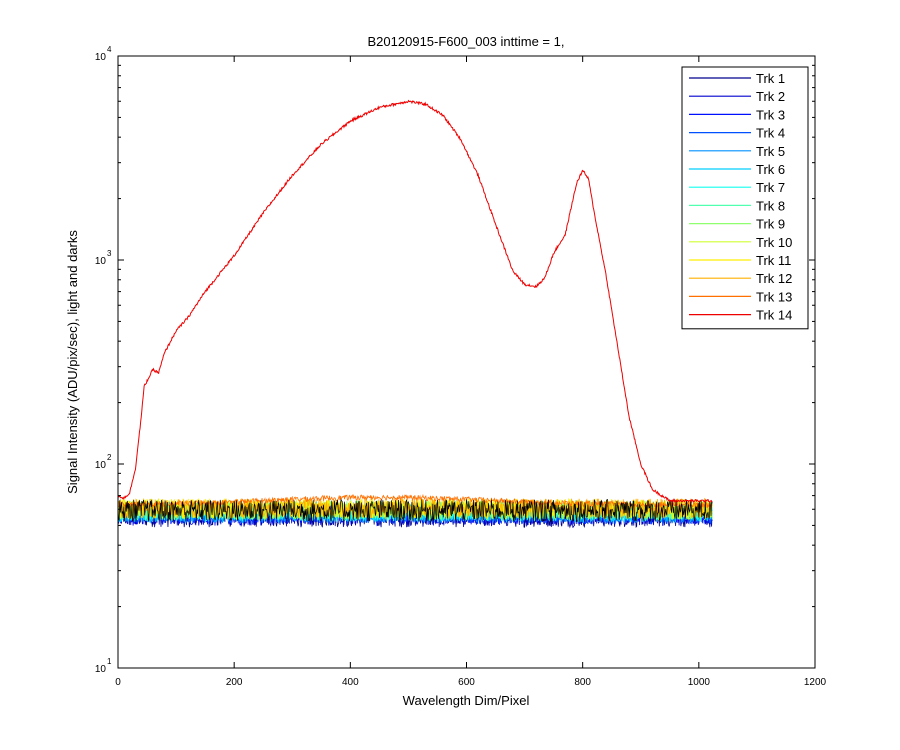  I want to click on dark-noise-band, so click(415, 510).